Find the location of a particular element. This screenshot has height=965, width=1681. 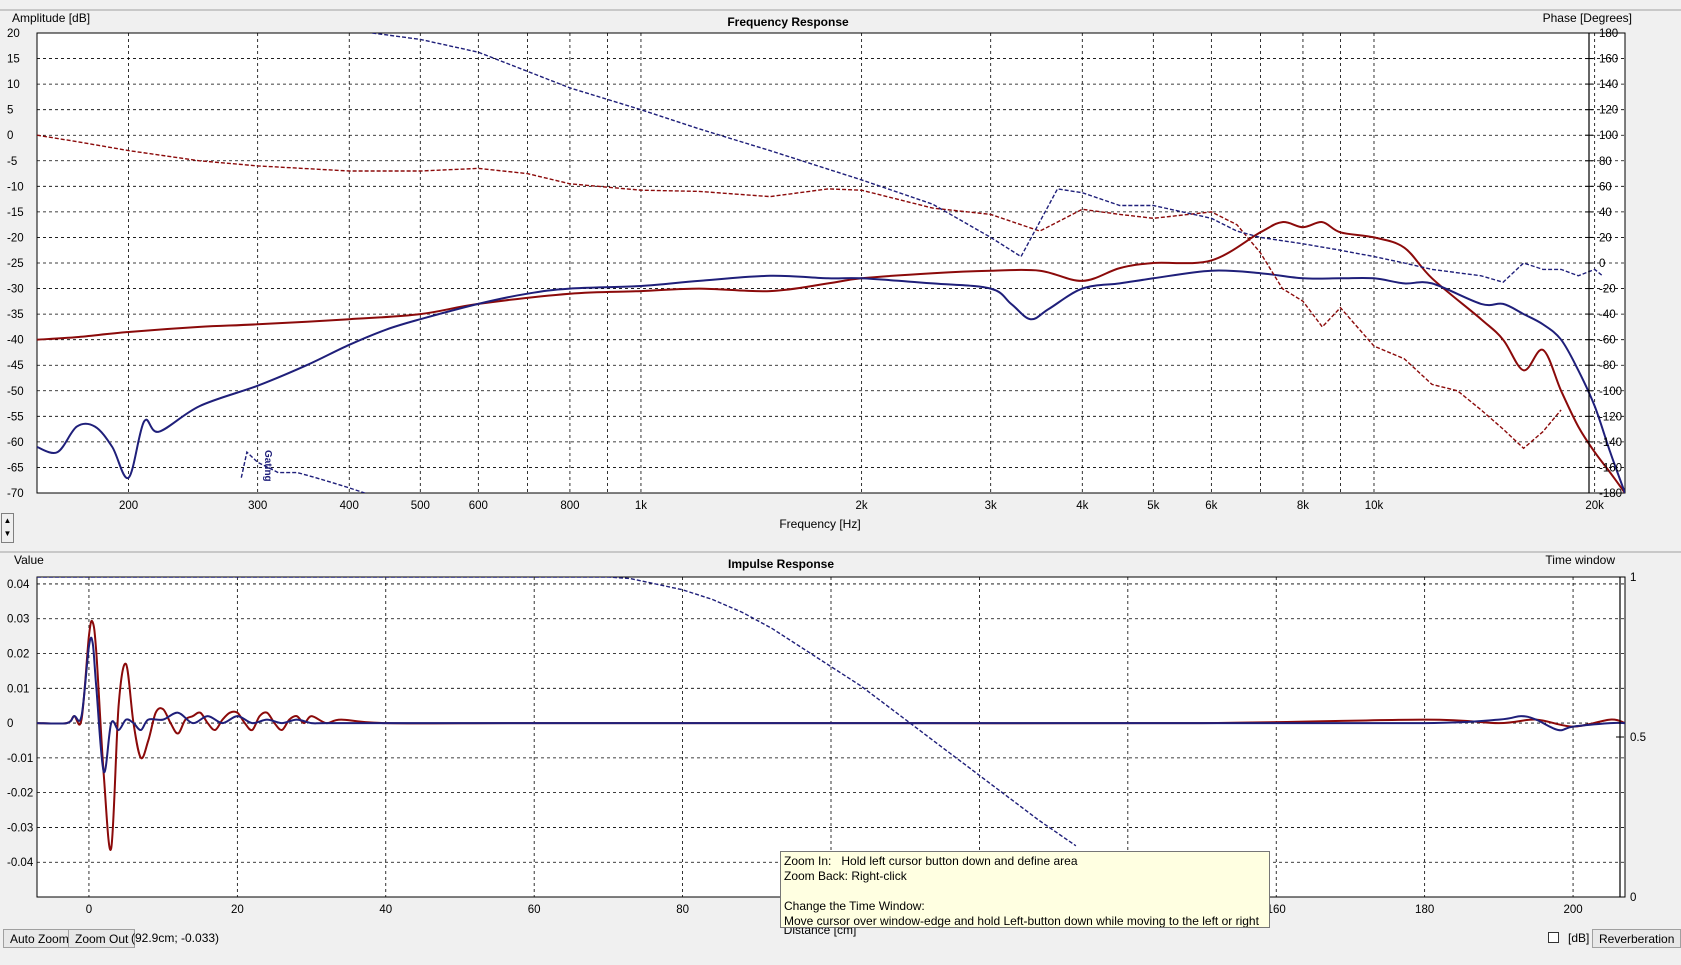

y-tick-label: -0.04 is located at coordinates (20, 863).